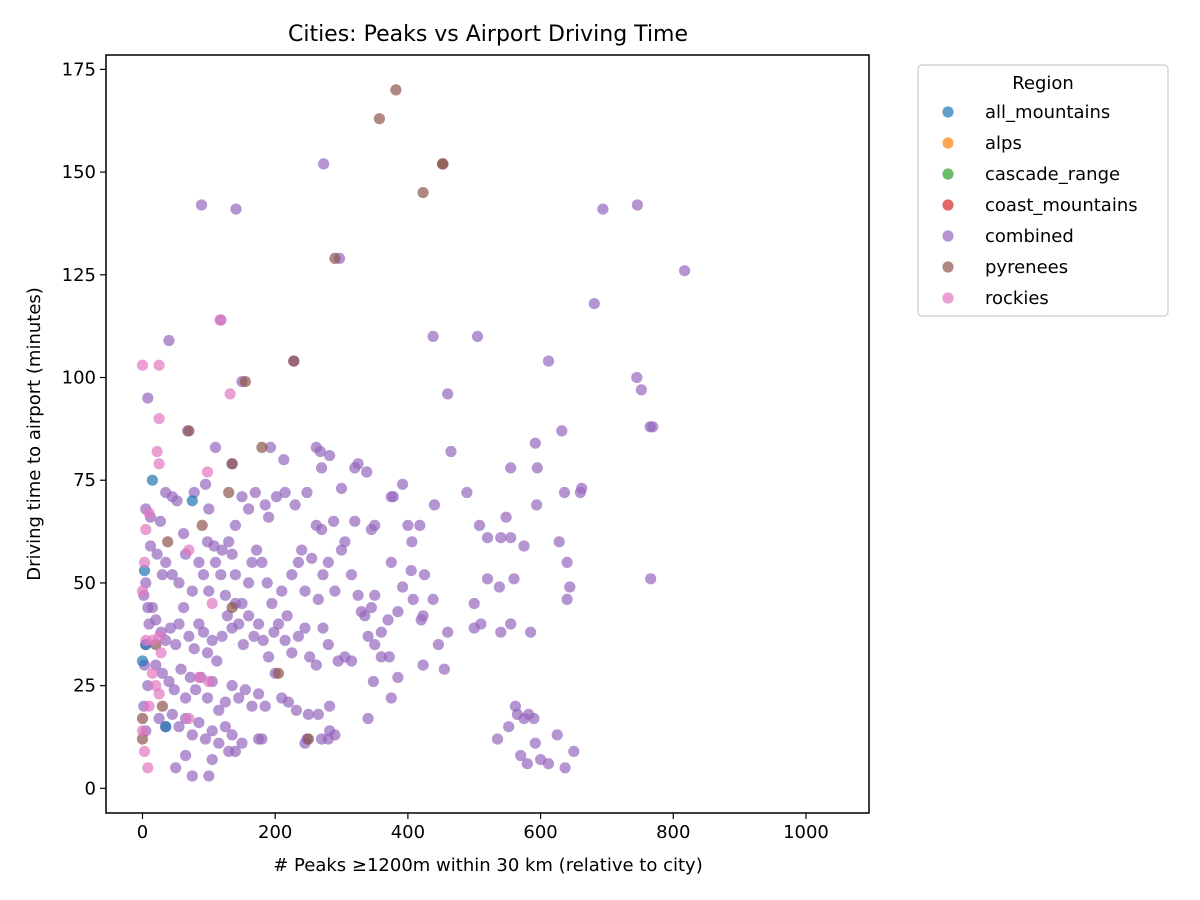  Describe the element at coordinates (142, 832) in the screenshot. I see `x-tick-label: 0` at that location.